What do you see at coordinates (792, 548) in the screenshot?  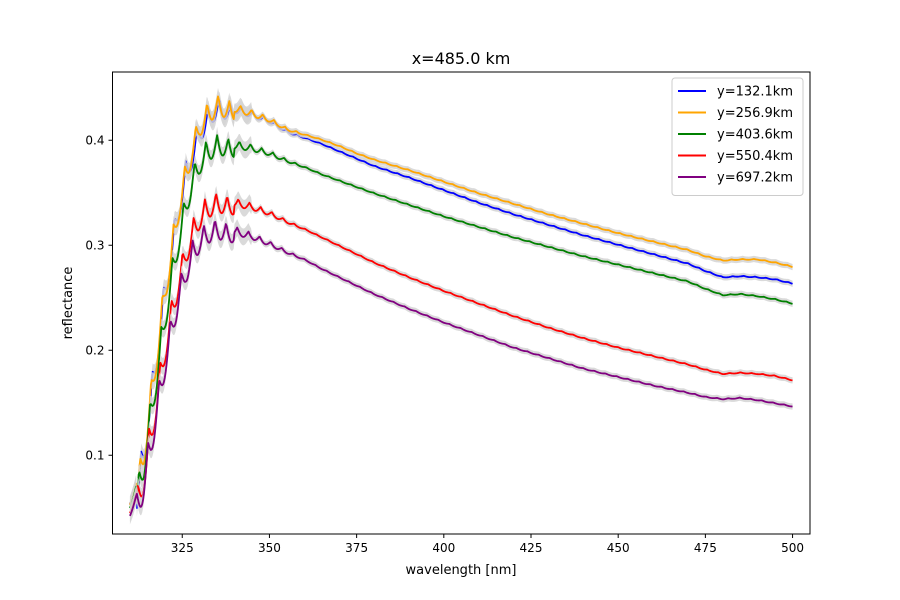 I see `x-tick-label: 500` at bounding box center [792, 548].